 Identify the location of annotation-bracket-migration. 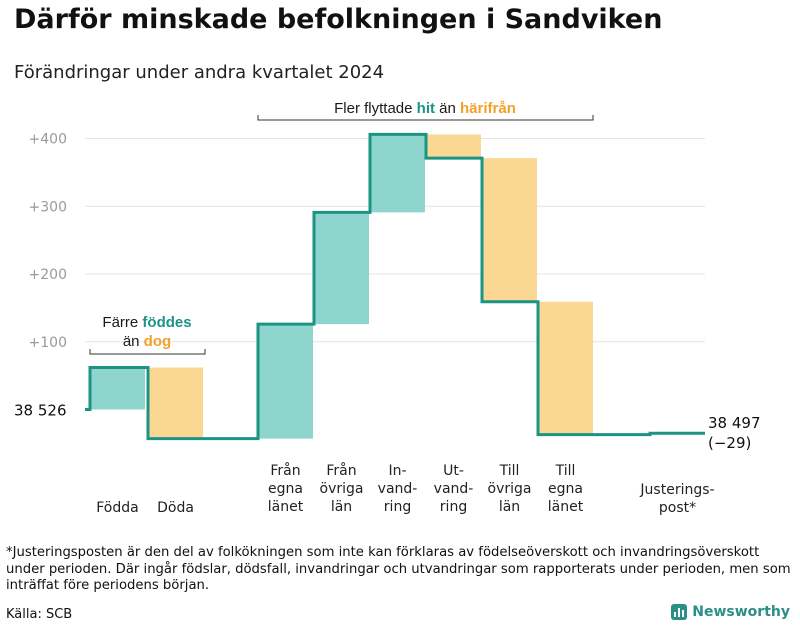
(425, 118).